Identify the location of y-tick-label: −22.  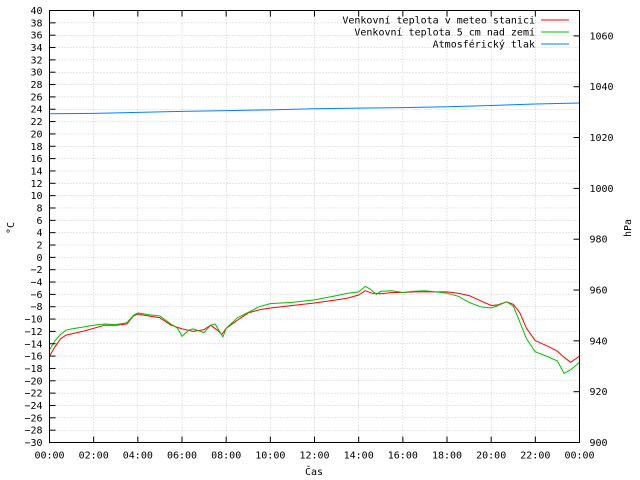
(33, 394).